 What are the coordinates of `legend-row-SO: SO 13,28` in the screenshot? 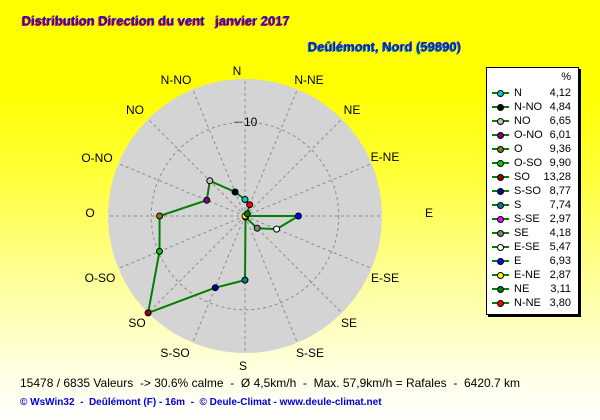 It's located at (532, 177).